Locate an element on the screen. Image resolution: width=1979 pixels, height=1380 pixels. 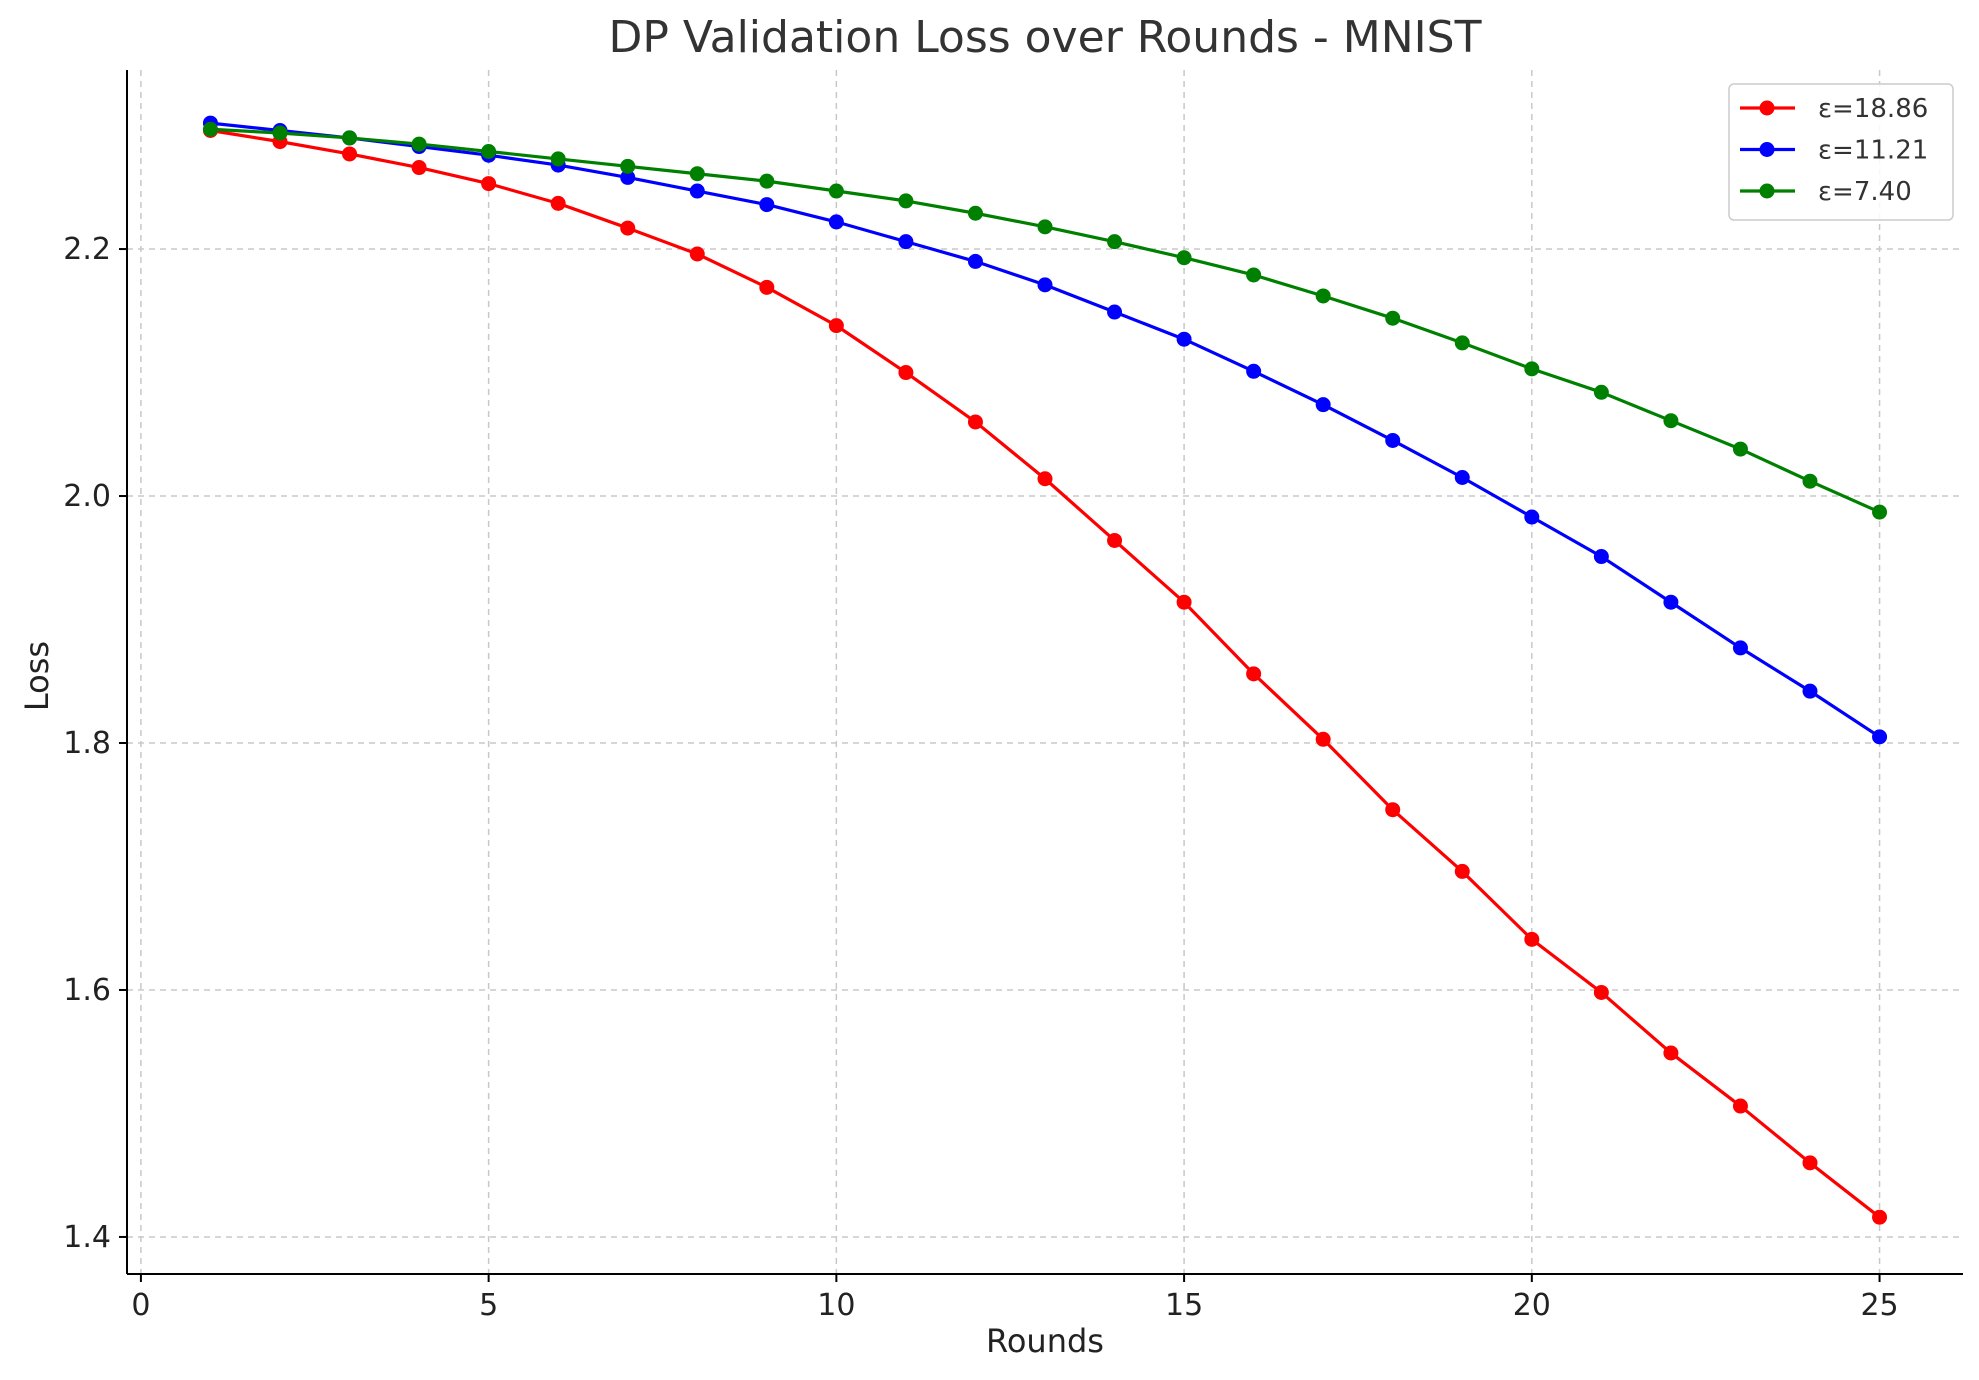
legend-frame is located at coordinates (1841, 152).